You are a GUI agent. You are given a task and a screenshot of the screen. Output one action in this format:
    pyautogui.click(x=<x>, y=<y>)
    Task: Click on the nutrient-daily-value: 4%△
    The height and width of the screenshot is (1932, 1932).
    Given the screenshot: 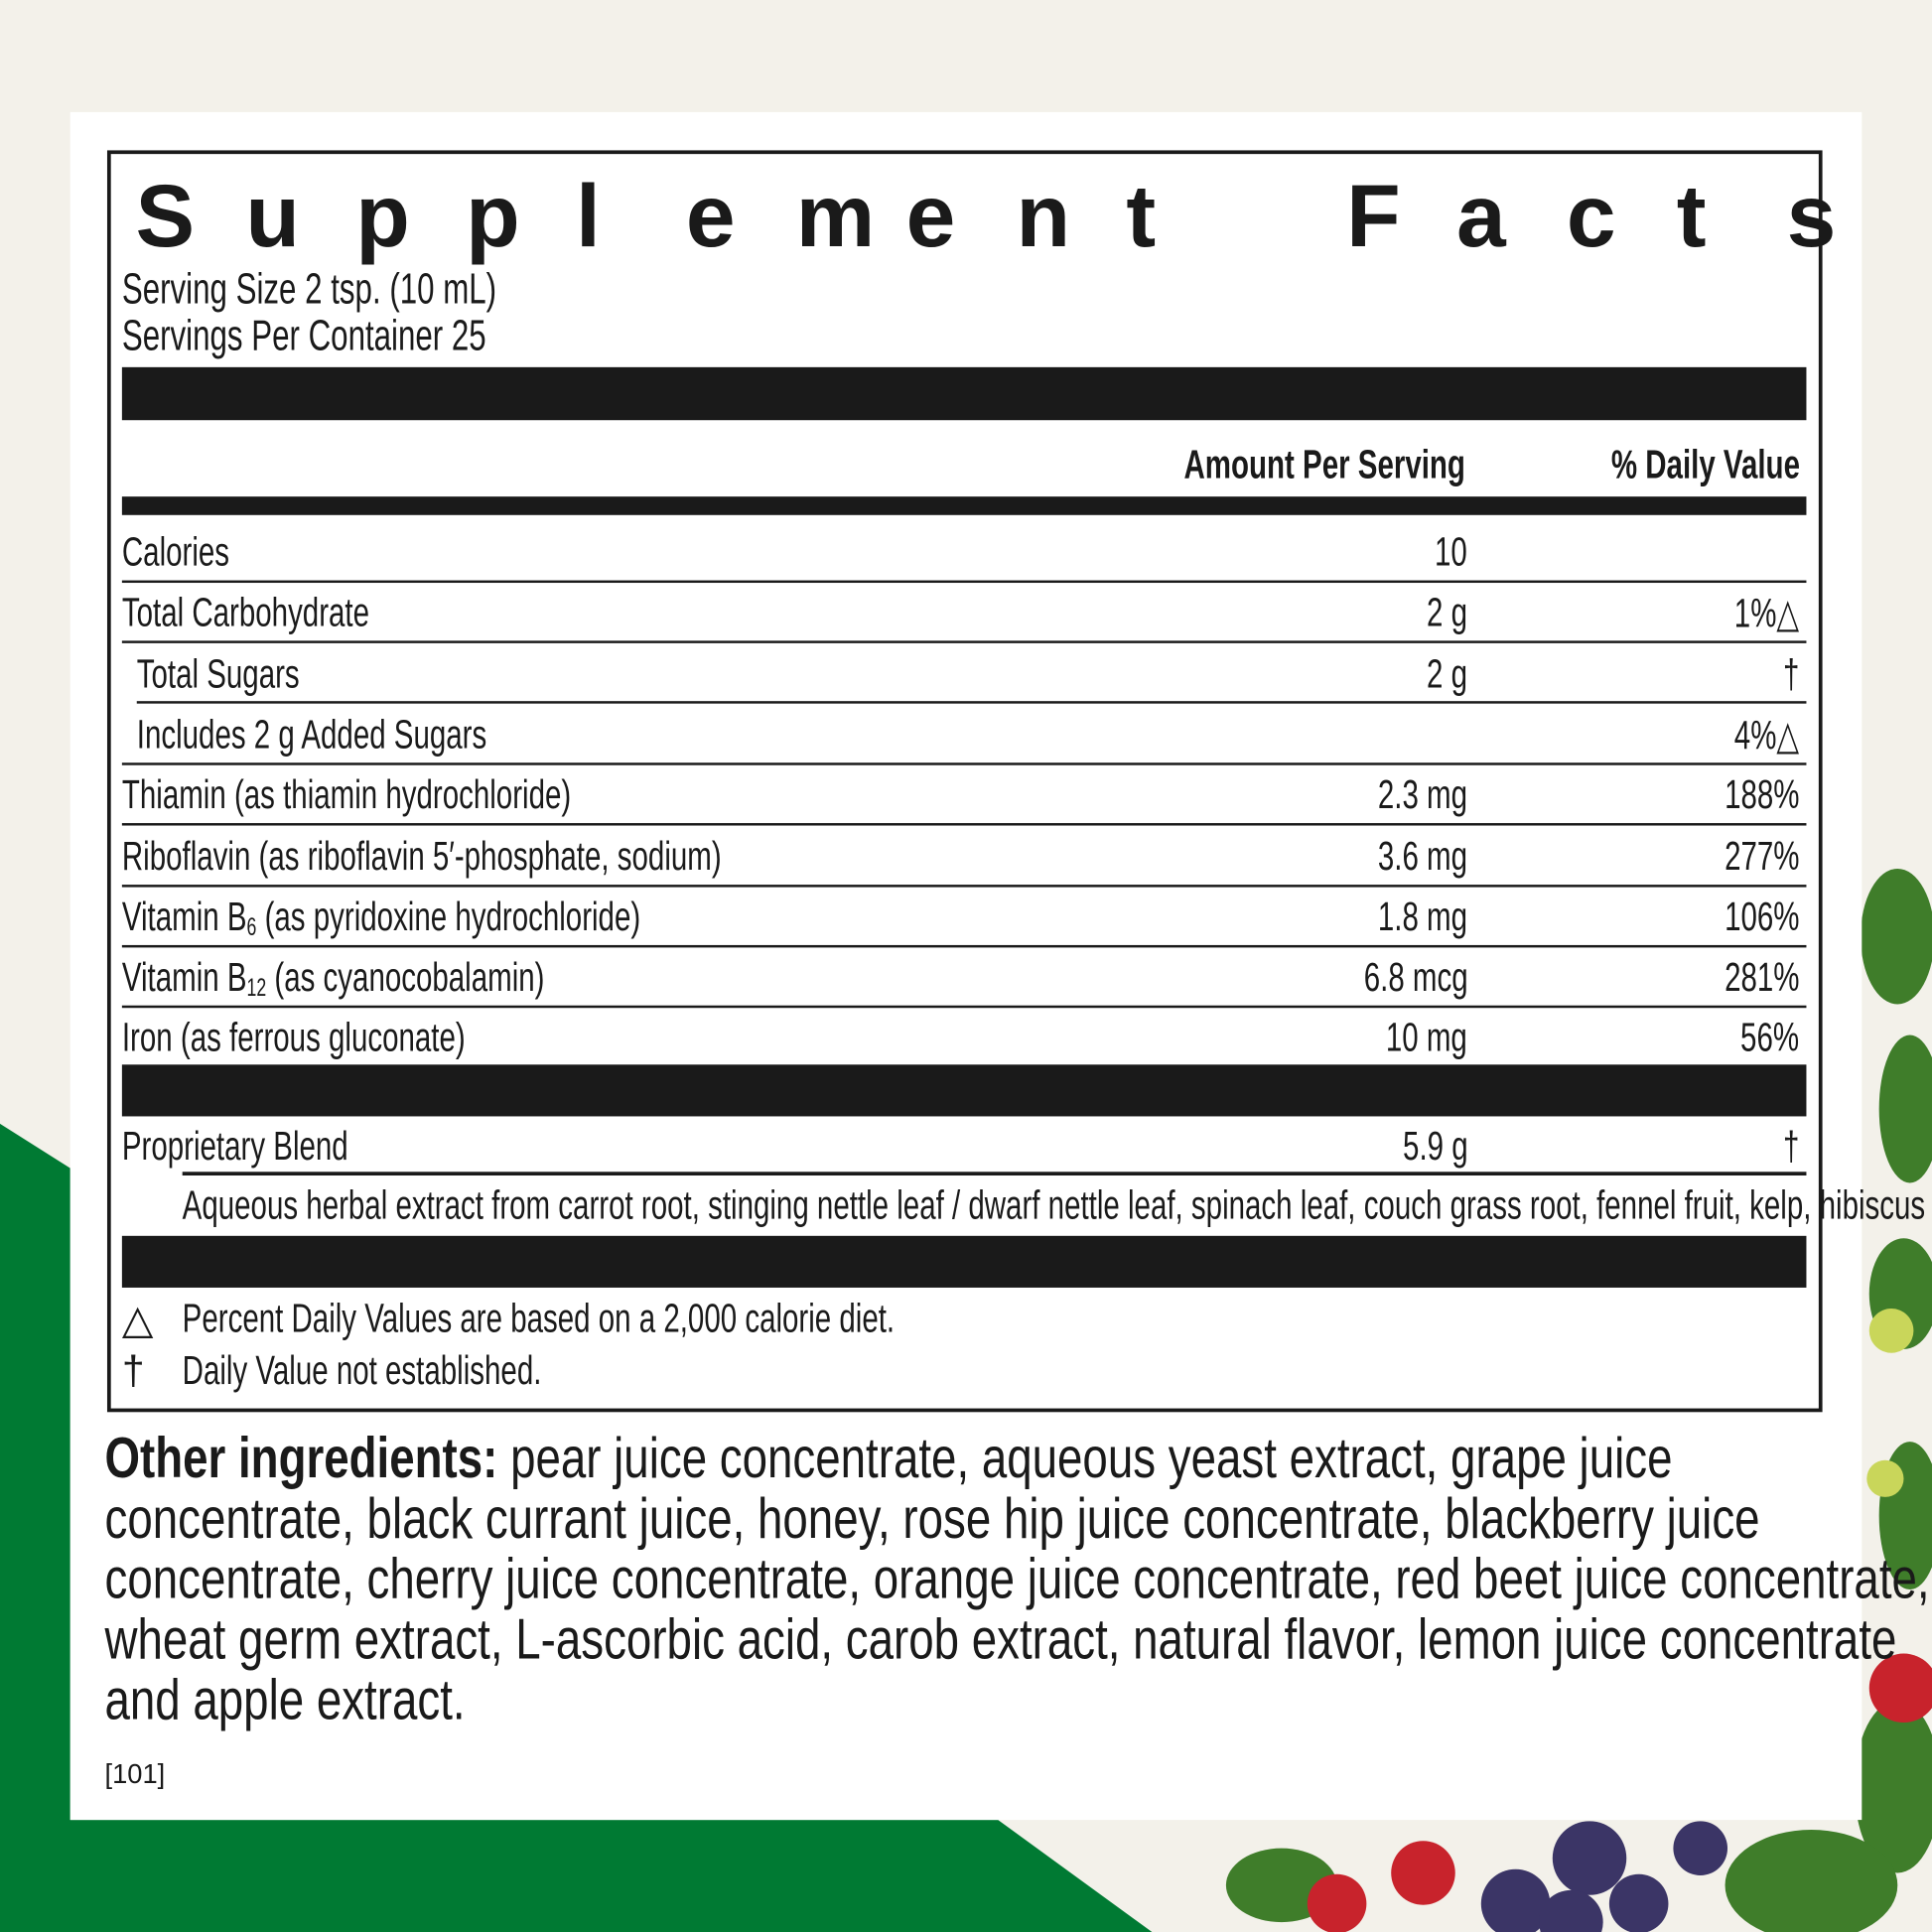 What is the action you would take?
    pyautogui.click(x=1767, y=735)
    